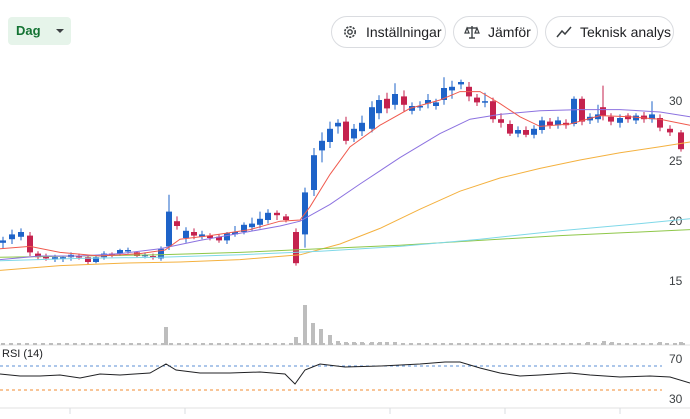 This screenshot has width=690, height=419. Describe the element at coordinates (509, 32) in the screenshot. I see `compare-label: Jämför` at that location.